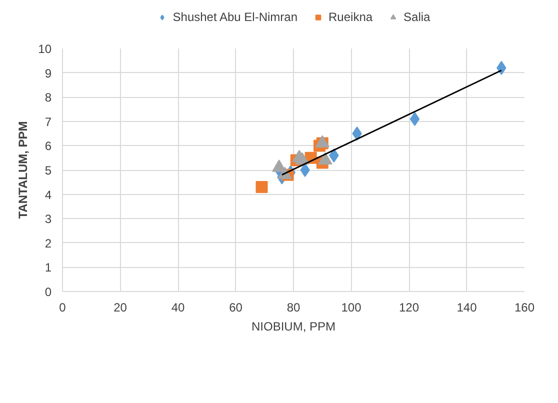 The width and height of the screenshot is (558, 403). I want to click on y-axis-title: TANTALUM, PPM, so click(23, 170).